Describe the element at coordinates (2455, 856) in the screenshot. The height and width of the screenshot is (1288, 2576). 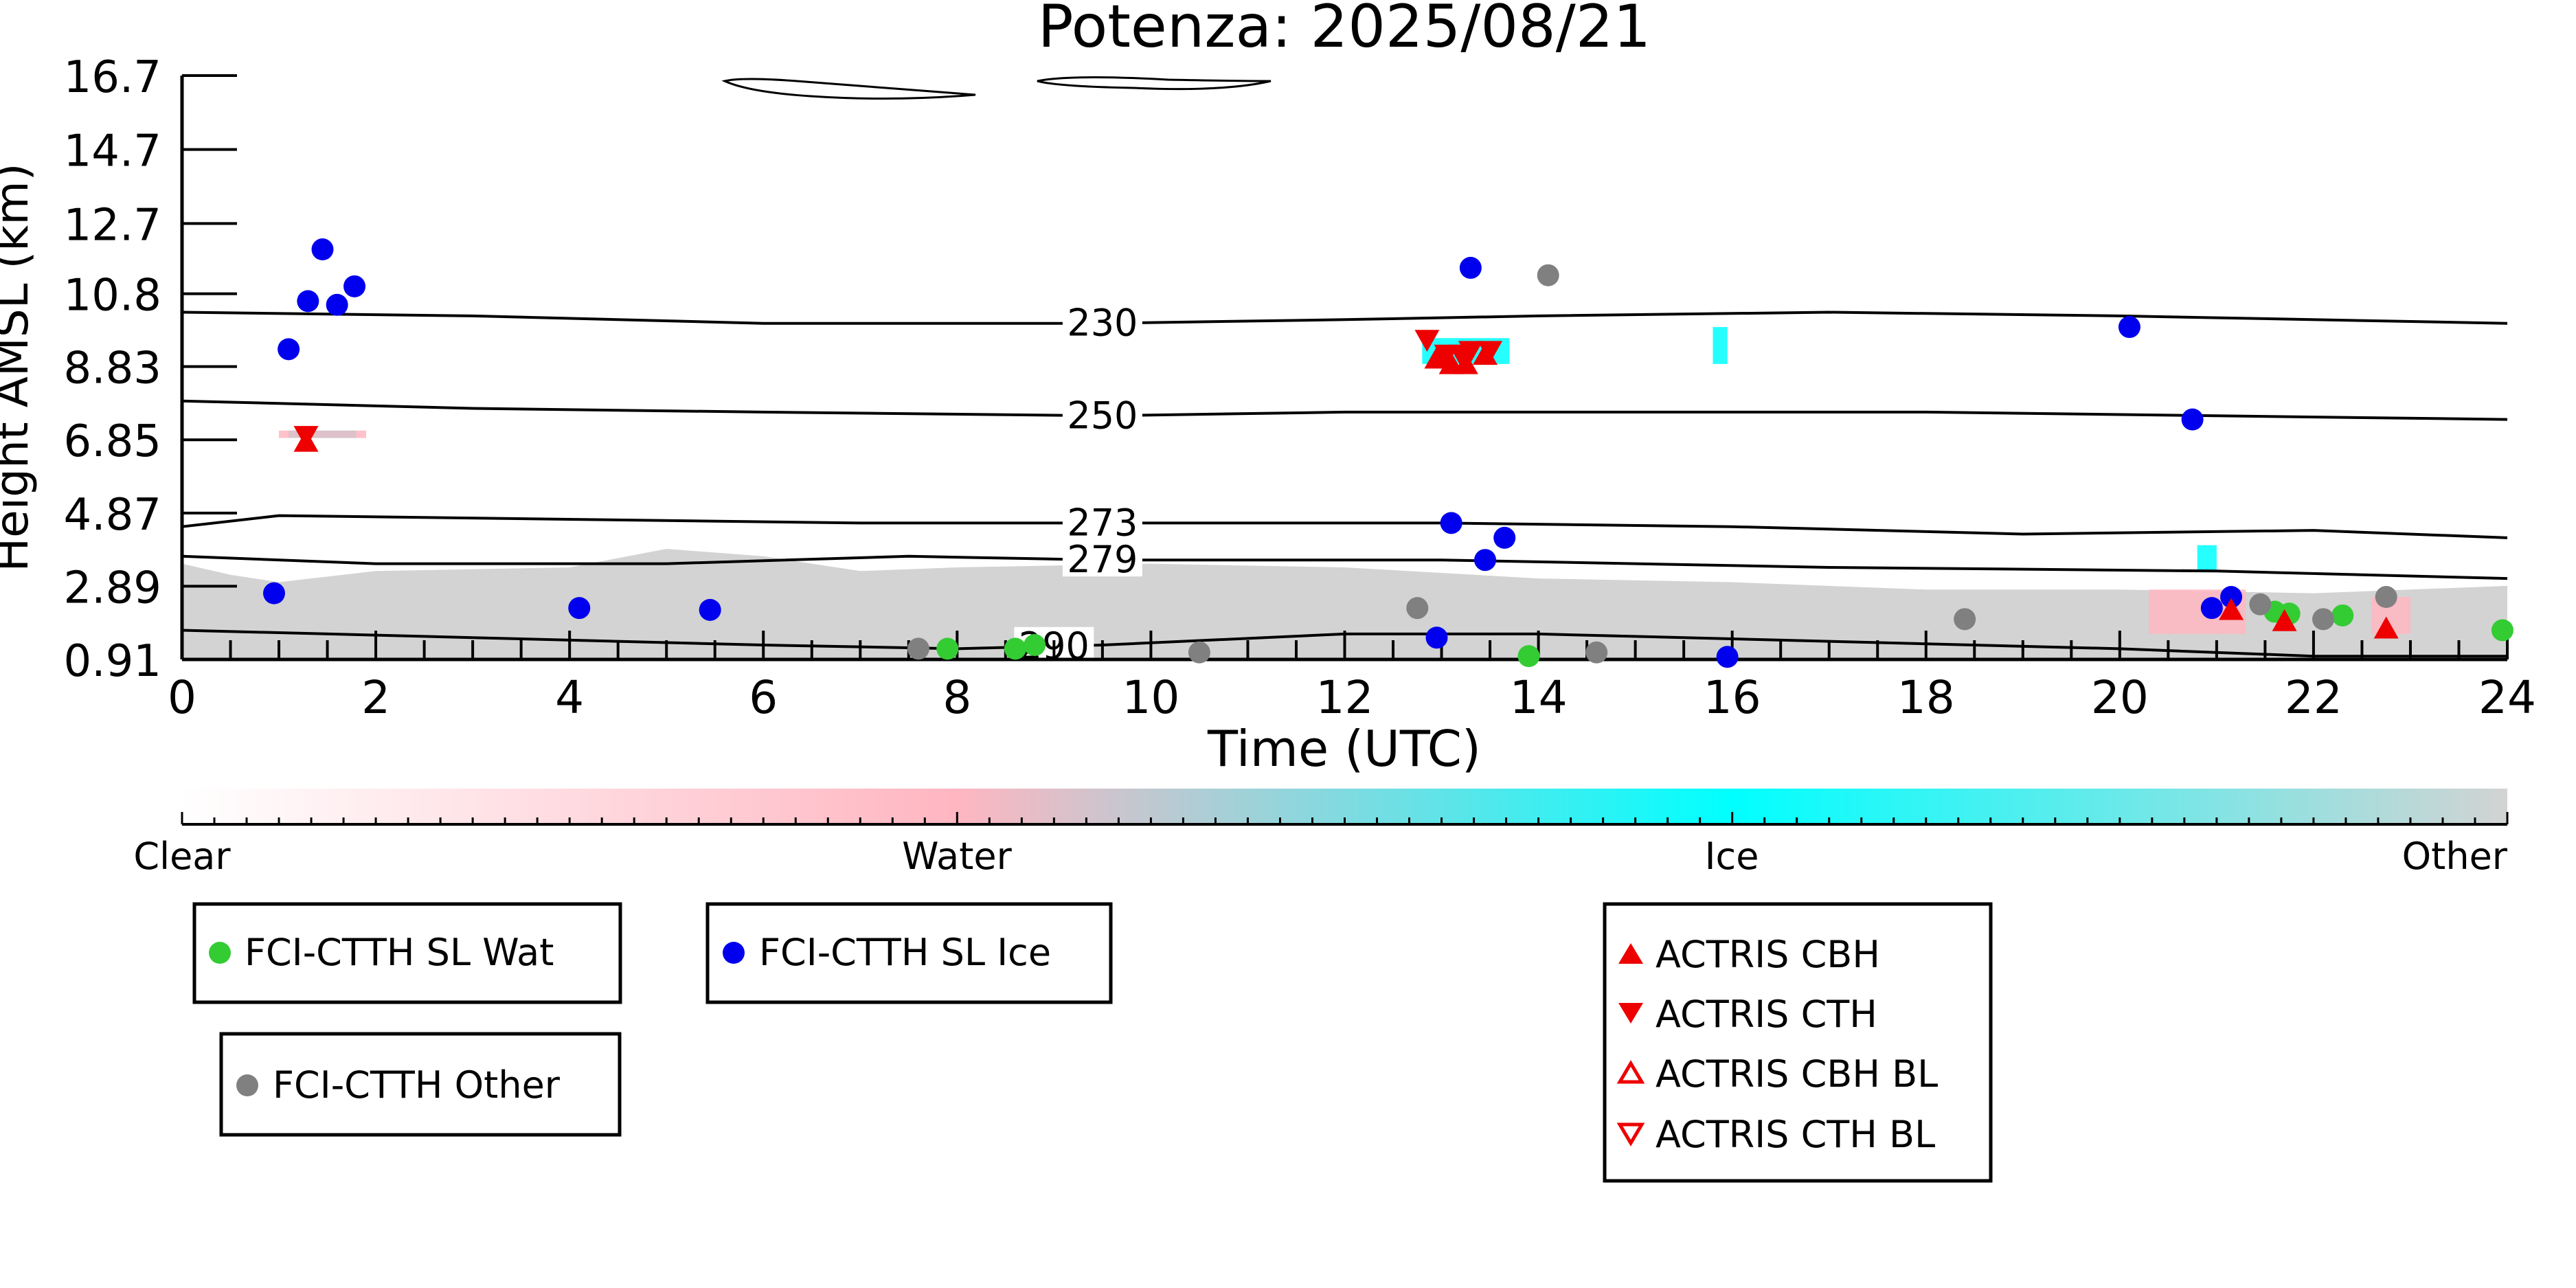
I see `colorbar-label-other: Other` at that location.